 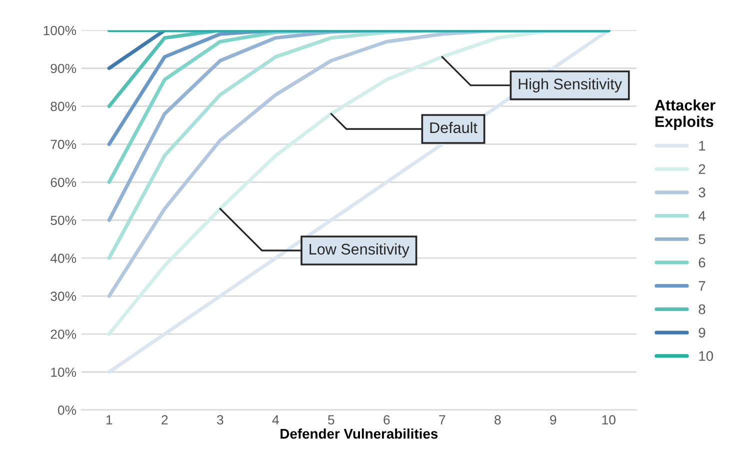 What do you see at coordinates (63, 221) in the screenshot?
I see `y-tick-label: 50%` at bounding box center [63, 221].